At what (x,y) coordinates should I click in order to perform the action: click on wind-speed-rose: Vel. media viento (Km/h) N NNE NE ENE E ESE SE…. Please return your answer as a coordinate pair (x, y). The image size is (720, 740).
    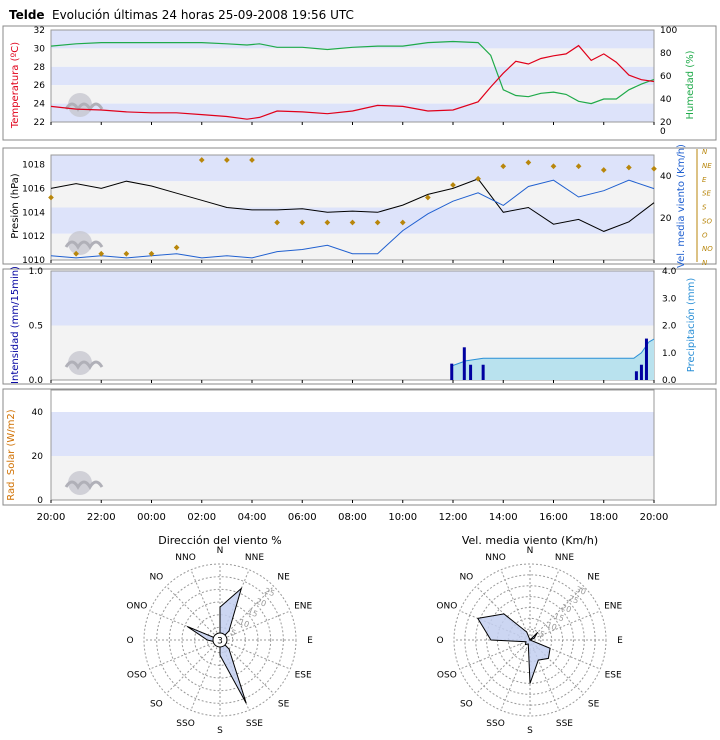
    Looking at the image, I should click on (529, 635).